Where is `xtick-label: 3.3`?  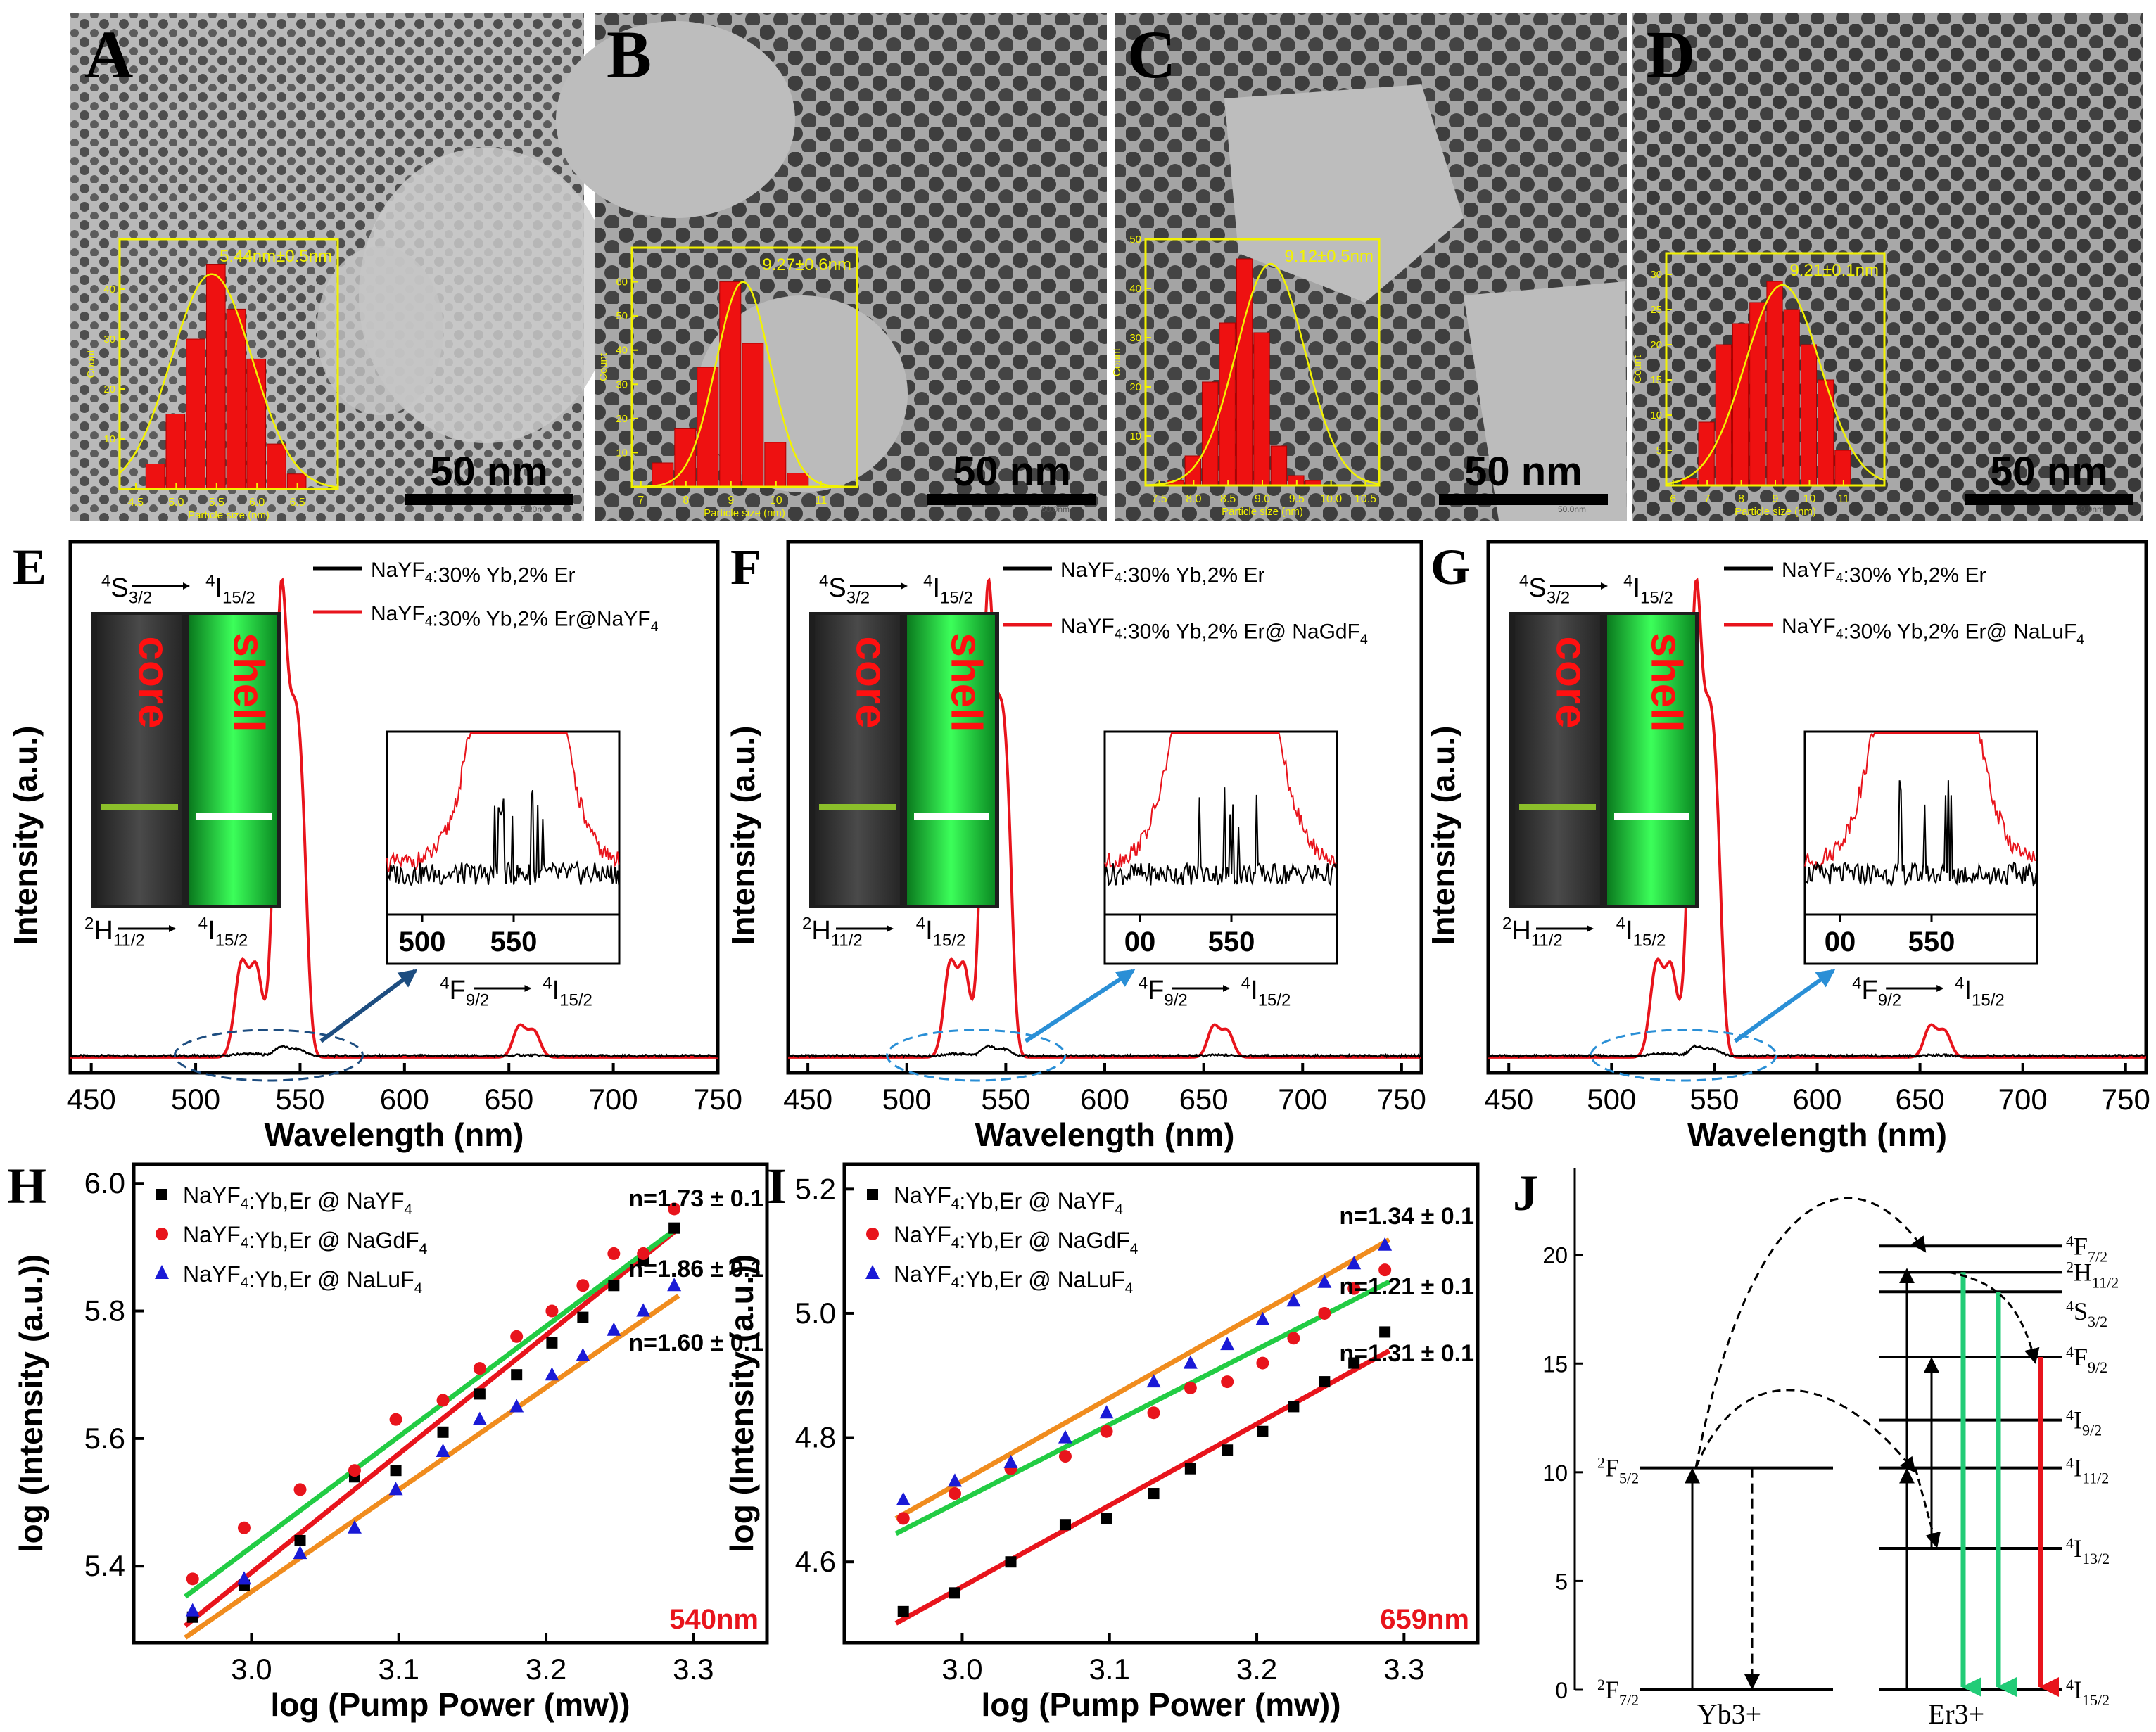
xtick-label: 3.3 is located at coordinates (1403, 1669).